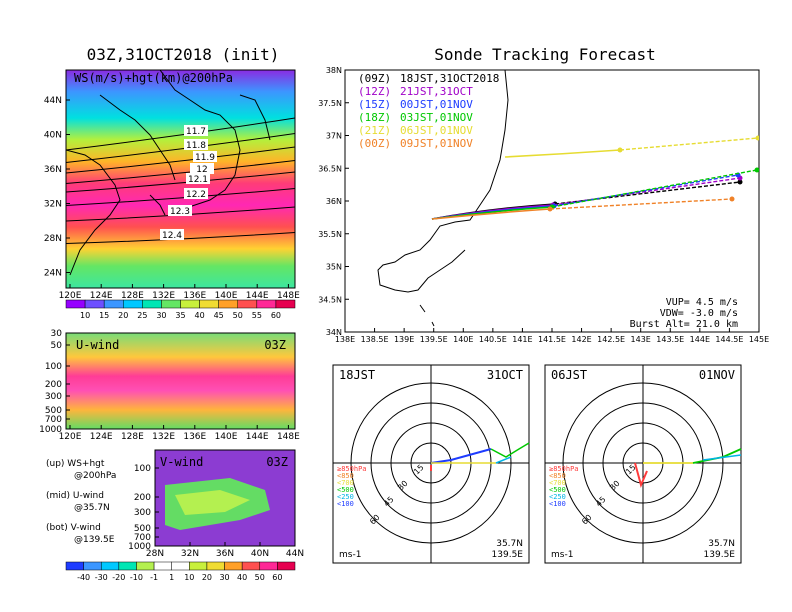 This screenshot has width=792, height=612. I want to click on tracking-lat-ticks: 38N 37.5N 37N 36.5N 36N 35.5N 35N 34.5N 34N, so click(333, 201).